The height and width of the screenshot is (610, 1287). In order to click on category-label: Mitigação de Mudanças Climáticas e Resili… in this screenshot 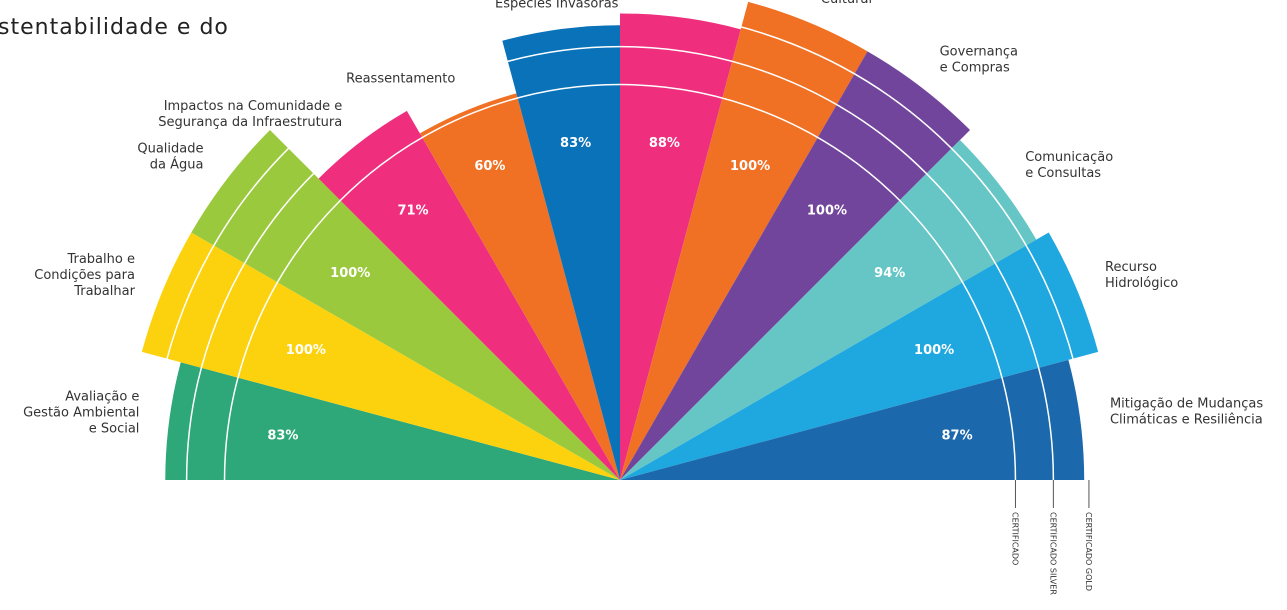, I will do `click(1186, 411)`.